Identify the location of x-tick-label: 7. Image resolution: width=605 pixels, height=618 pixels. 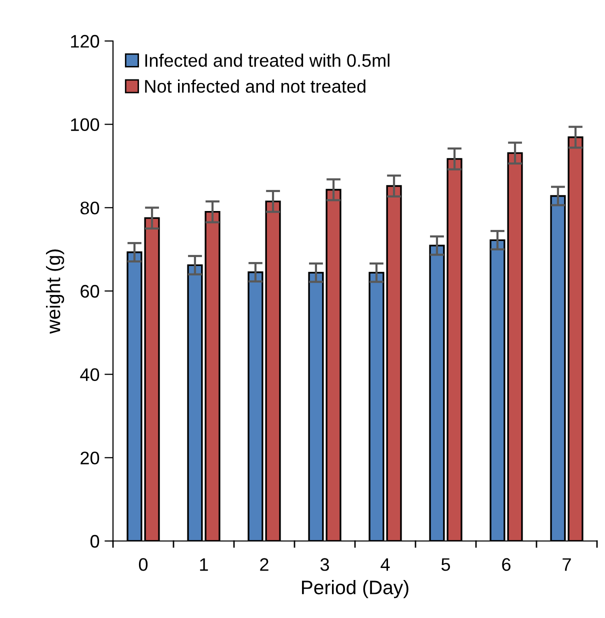
(566, 564).